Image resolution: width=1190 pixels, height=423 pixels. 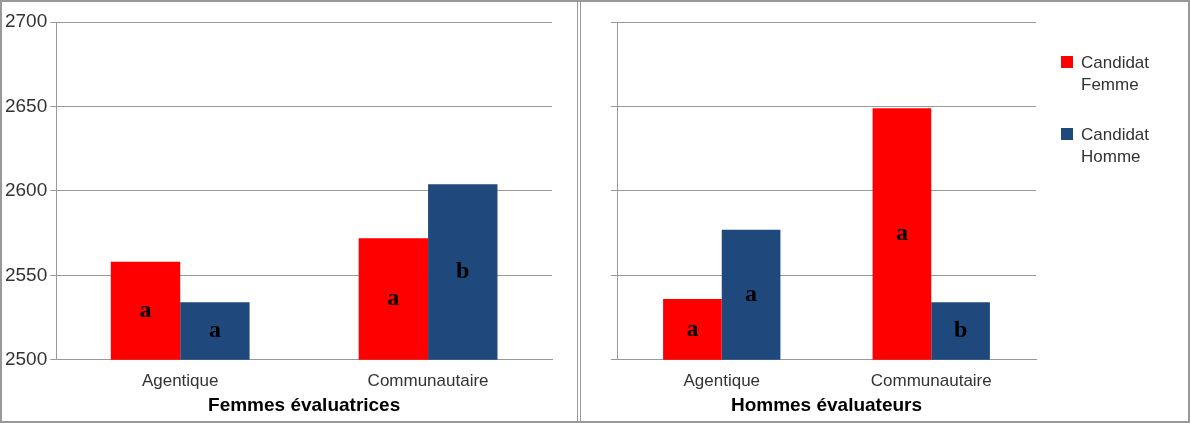 What do you see at coordinates (26, 274) in the screenshot?
I see `y-tick-label: 2550` at bounding box center [26, 274].